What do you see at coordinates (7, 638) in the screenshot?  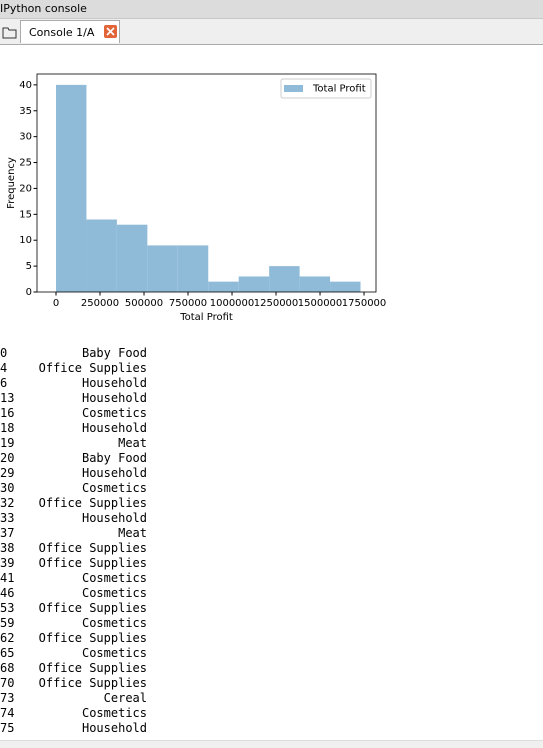 I see `row-index: 62` at bounding box center [7, 638].